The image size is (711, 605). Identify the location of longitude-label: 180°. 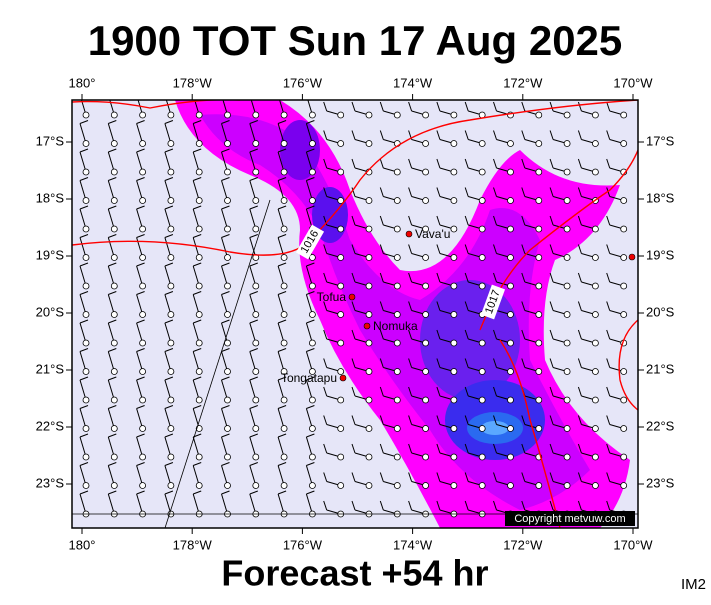
(82, 544).